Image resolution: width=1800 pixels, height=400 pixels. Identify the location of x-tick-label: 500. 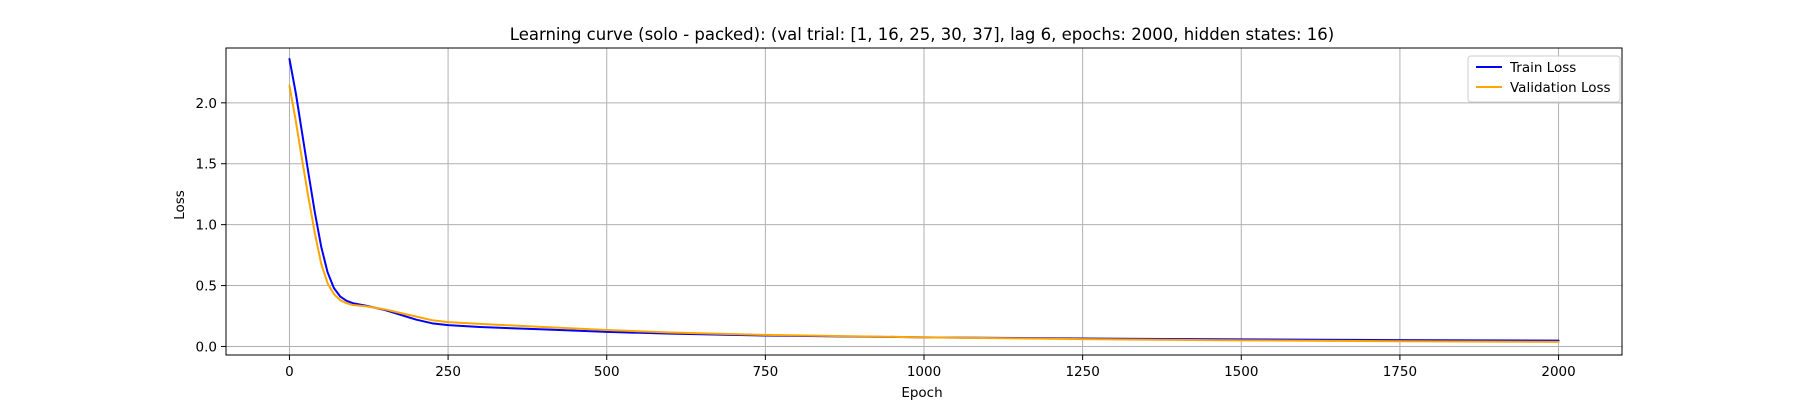
(607, 372).